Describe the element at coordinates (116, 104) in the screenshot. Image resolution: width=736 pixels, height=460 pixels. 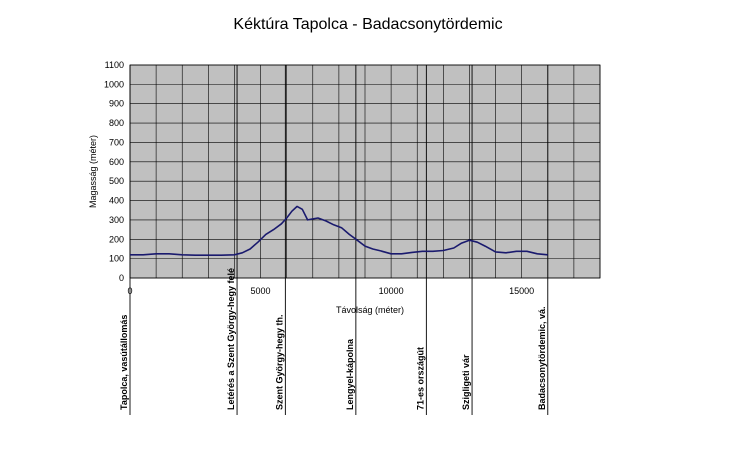
I see `y-tick-label: 900` at that location.